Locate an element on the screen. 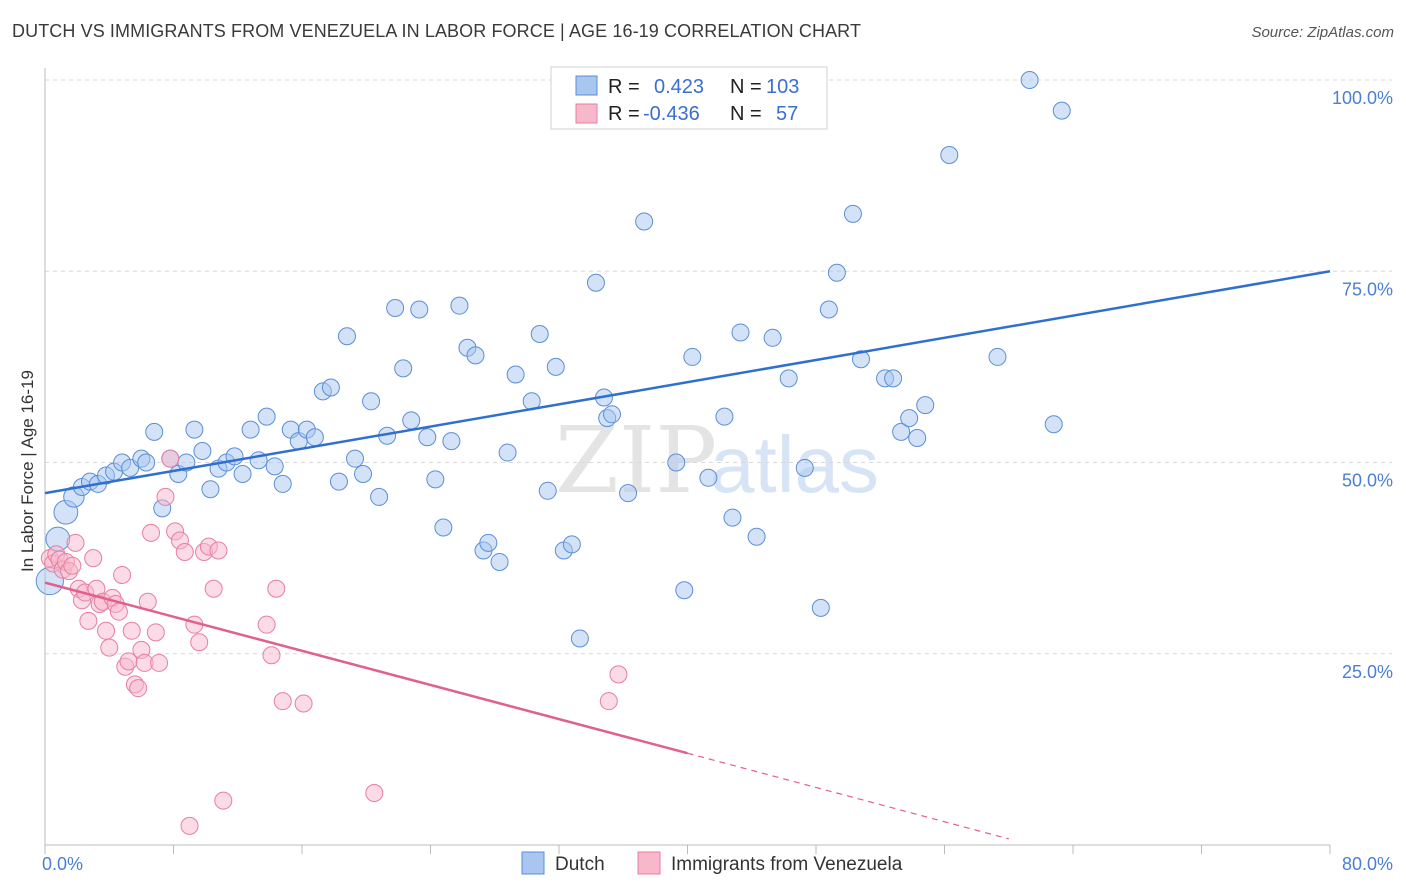 Image resolution: width=1406 pixels, height=892 pixels. legend-dutch-swatch is located at coordinates (586, 85).